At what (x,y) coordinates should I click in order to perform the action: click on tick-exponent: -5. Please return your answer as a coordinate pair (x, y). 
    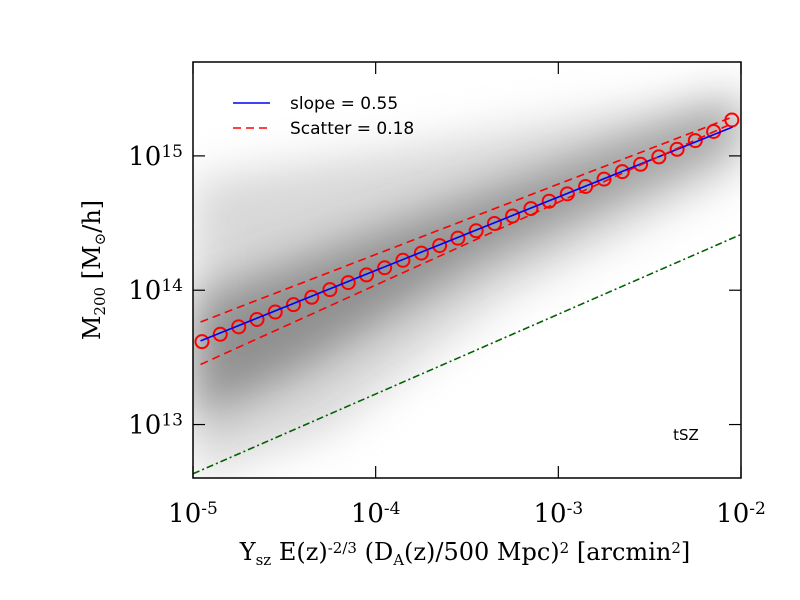
    Looking at the image, I should click on (209, 509).